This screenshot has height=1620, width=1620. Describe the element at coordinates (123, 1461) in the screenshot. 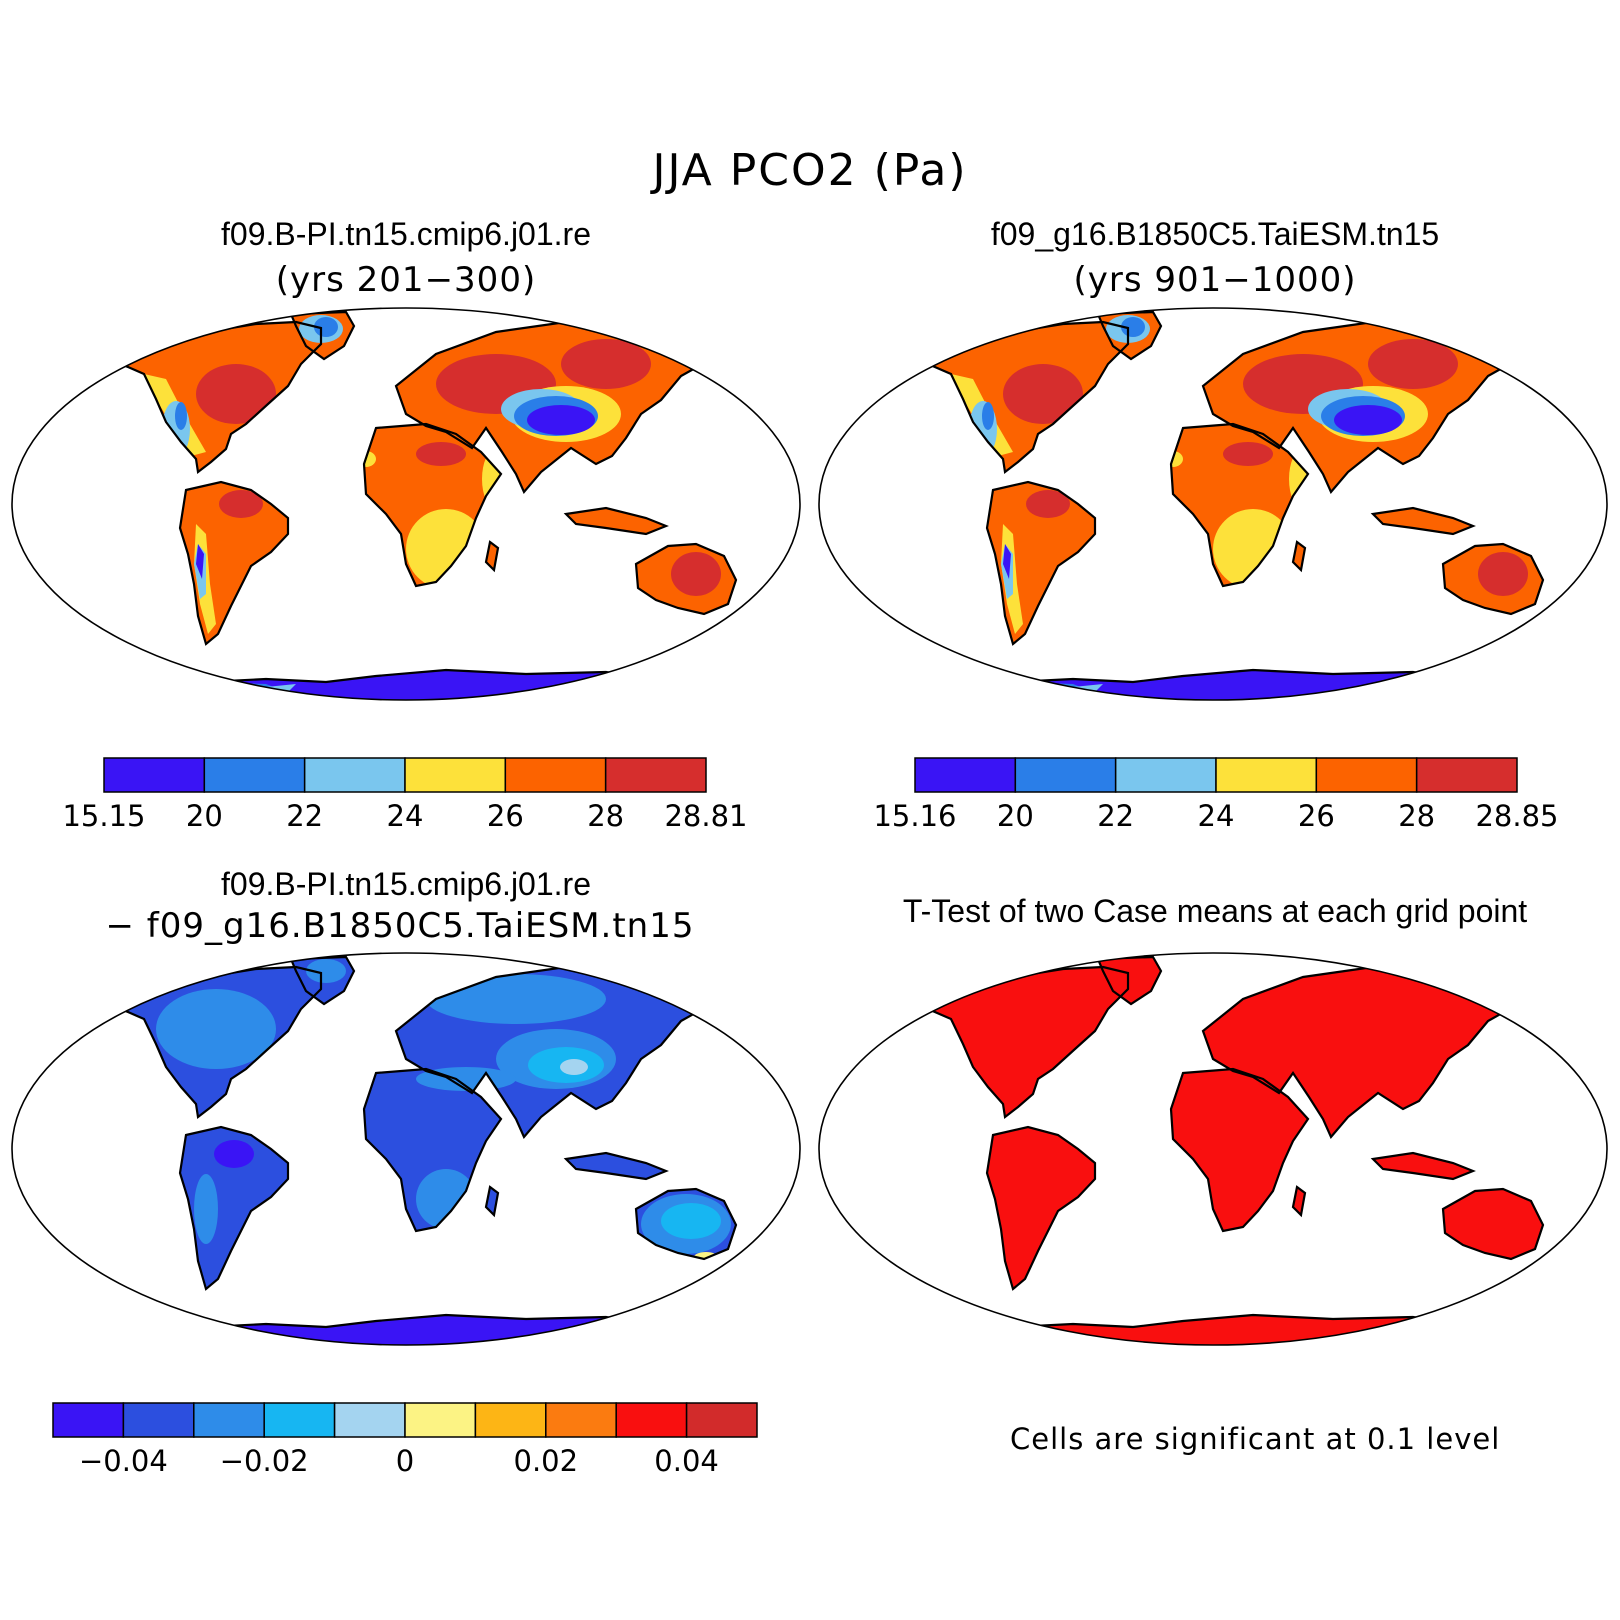

I see `colorbar-tick-label: −0.04` at that location.